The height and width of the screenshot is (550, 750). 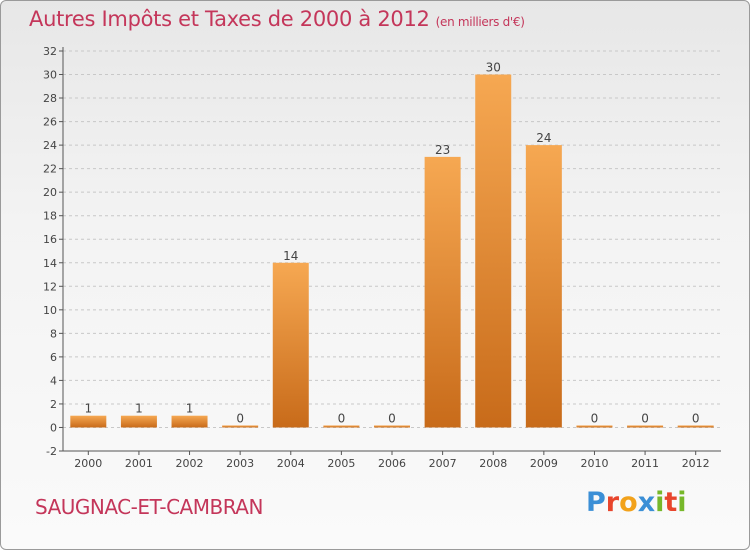 What do you see at coordinates (645, 463) in the screenshot?
I see `x-tick-label: 2011` at bounding box center [645, 463].